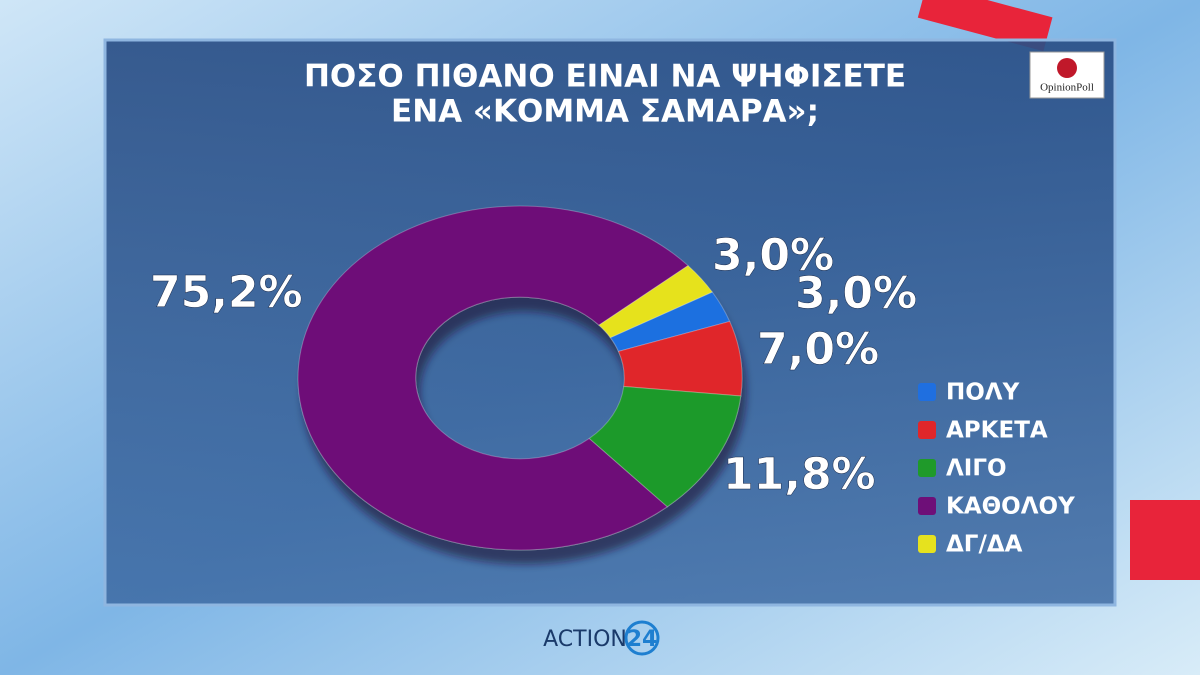 The image size is (1200, 679). I want to click on legend-label: ΑΡΚΕΤΑ, so click(997, 431).